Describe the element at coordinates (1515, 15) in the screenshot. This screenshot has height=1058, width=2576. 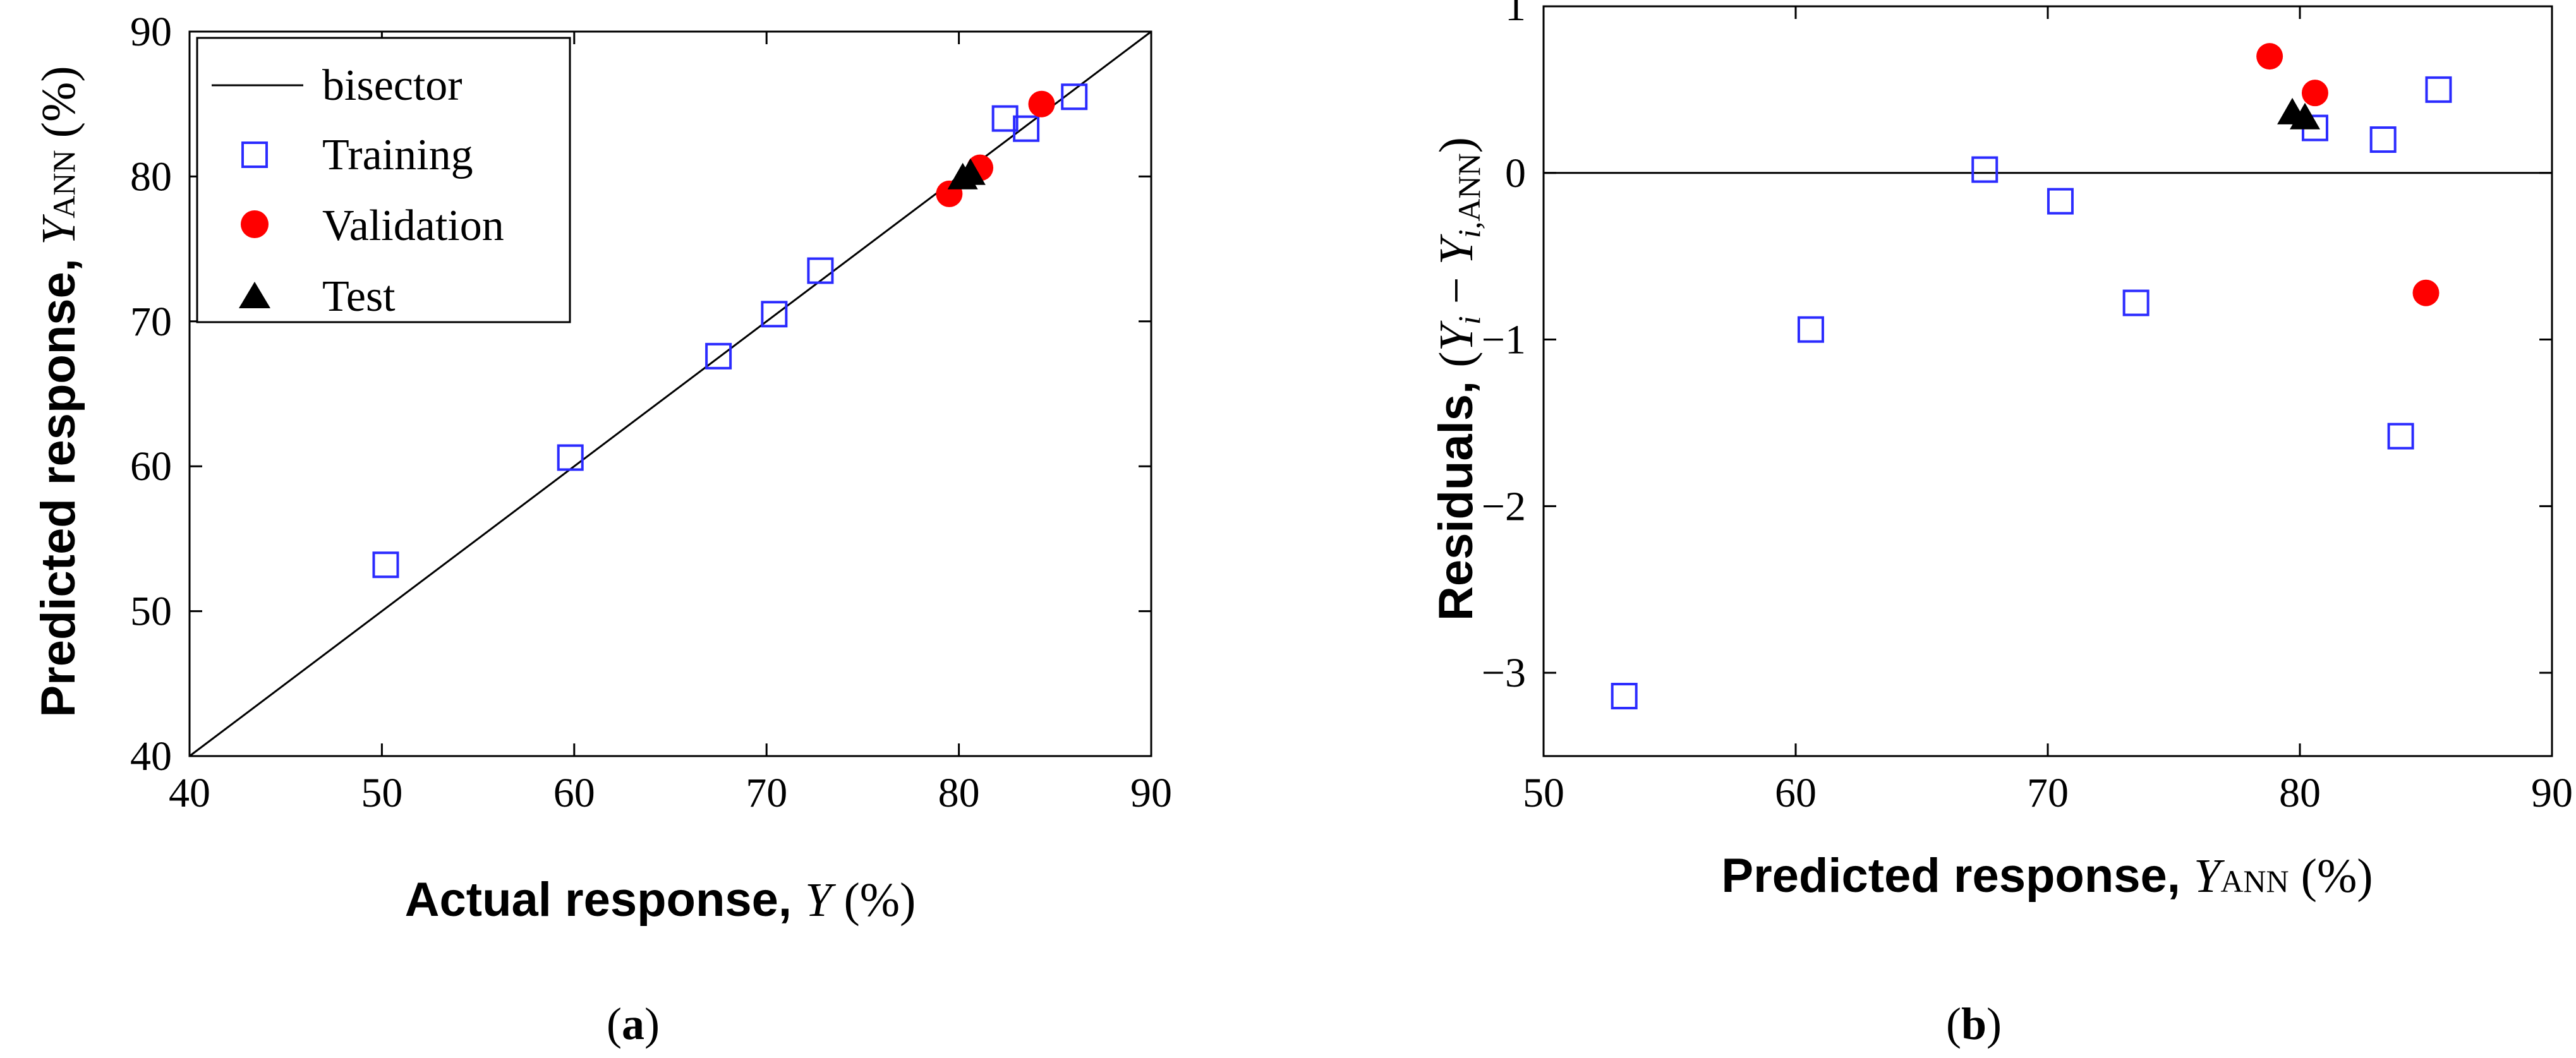
I see `b-ytick-label: 1` at that location.